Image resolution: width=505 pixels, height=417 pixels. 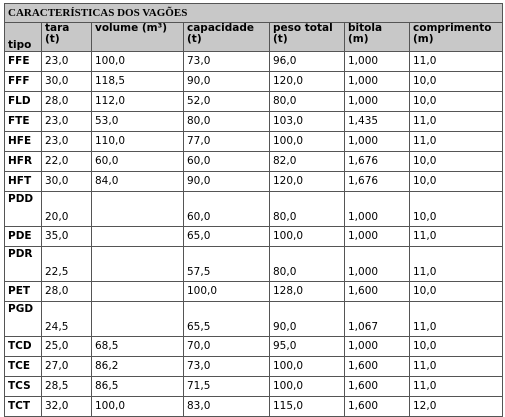 What do you see at coordinates (253, 13) in the screenshot?
I see `table-title: CARACTERÍSTICAS DOS VAGÕES` at bounding box center [253, 13].